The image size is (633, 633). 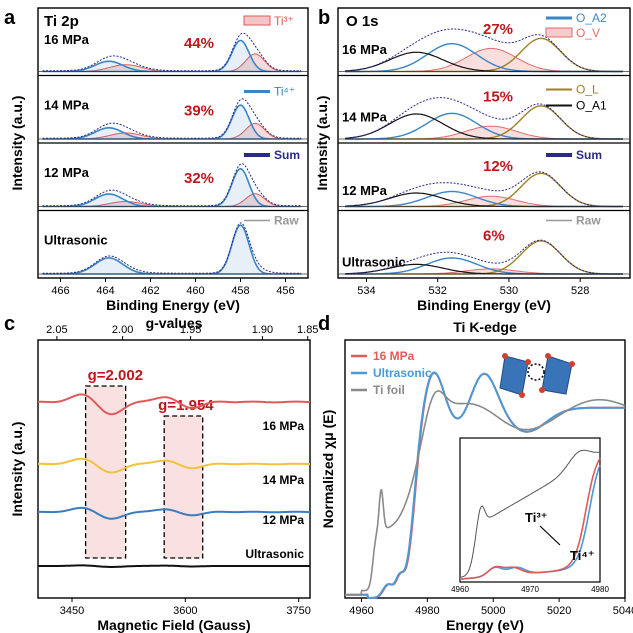 What do you see at coordinates (122, 330) in the screenshot?
I see `panel-c-x2tick-label: 2.00` at bounding box center [122, 330].